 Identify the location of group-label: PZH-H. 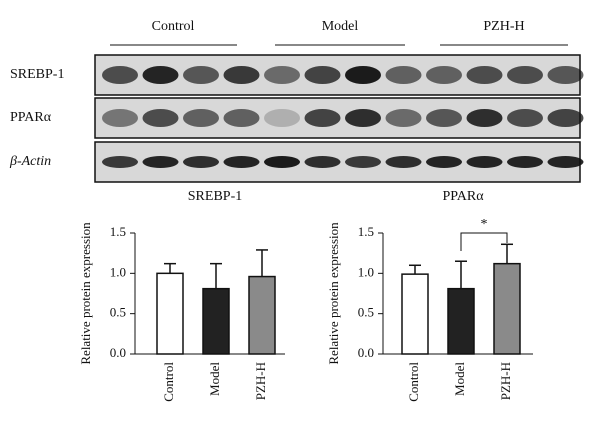
(503, 26).